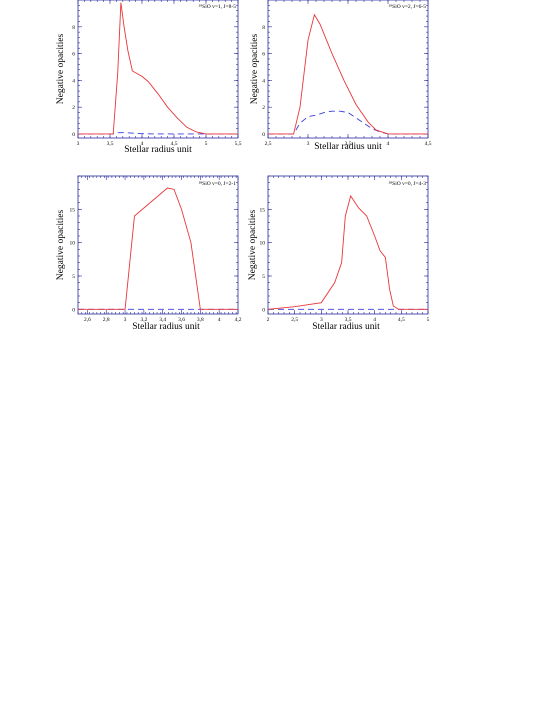 Image resolution: width=545 pixels, height=705 pixels. Describe the element at coordinates (218, 7) in the screenshot. I see `transition-annotation: ²⁹SiO v=1, J=8-5` at that location.